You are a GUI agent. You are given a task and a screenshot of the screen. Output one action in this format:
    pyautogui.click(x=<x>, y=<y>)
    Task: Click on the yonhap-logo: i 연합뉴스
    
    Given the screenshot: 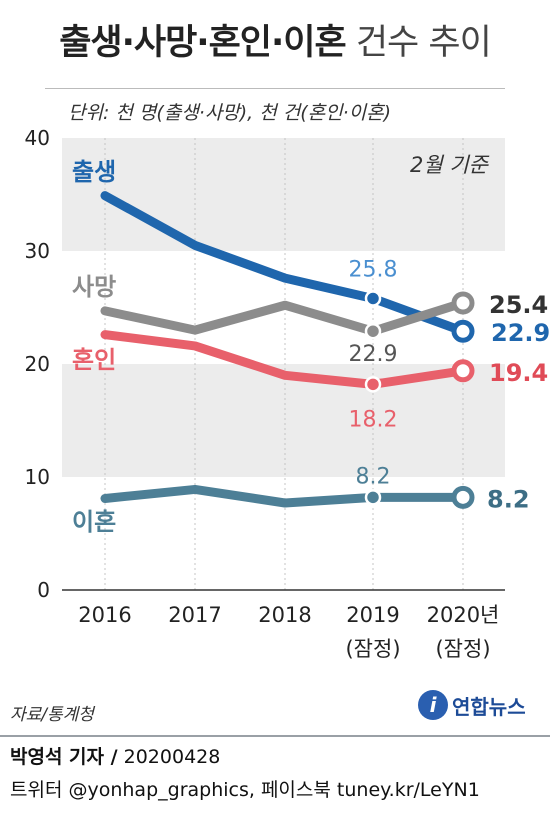 What is the action you would take?
    pyautogui.click(x=472, y=705)
    